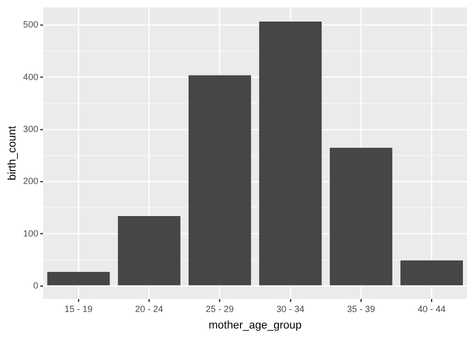  What do you see at coordinates (30, 77) in the screenshot?
I see `y-tick-label: 400` at bounding box center [30, 77].